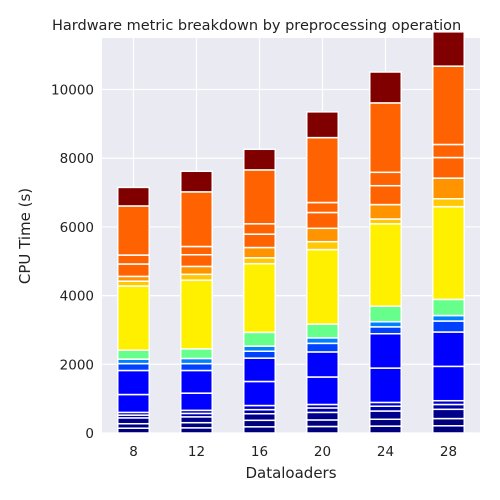 This screenshot has width=500, height=500. What do you see at coordinates (25, 236) in the screenshot?
I see `y-axis-label: CPU Time (s)` at bounding box center [25, 236].